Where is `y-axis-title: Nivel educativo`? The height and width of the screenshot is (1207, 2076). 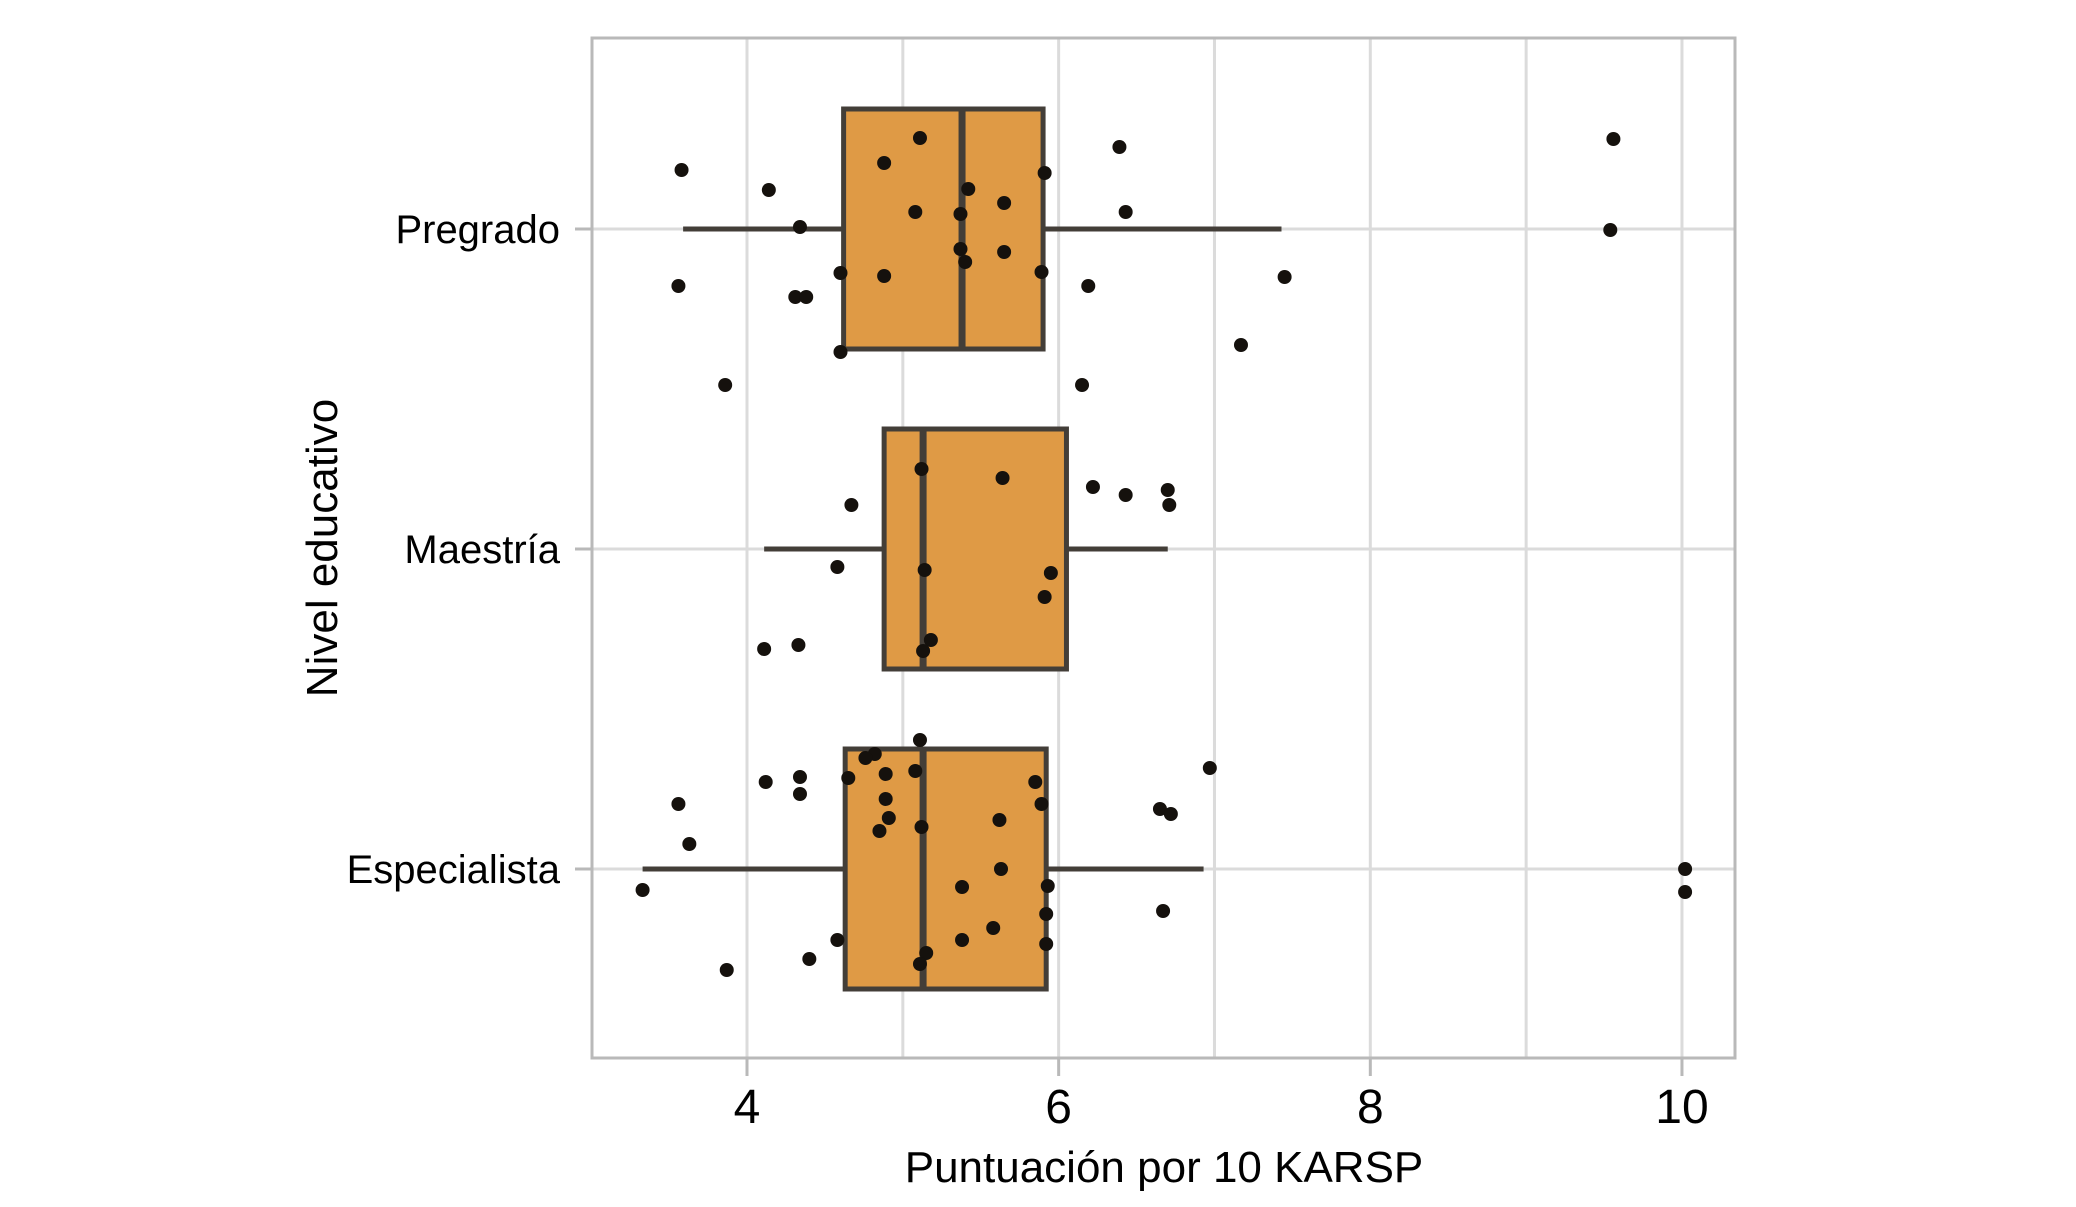 y-axis-title: Nivel educativo is located at coordinates (322, 548).